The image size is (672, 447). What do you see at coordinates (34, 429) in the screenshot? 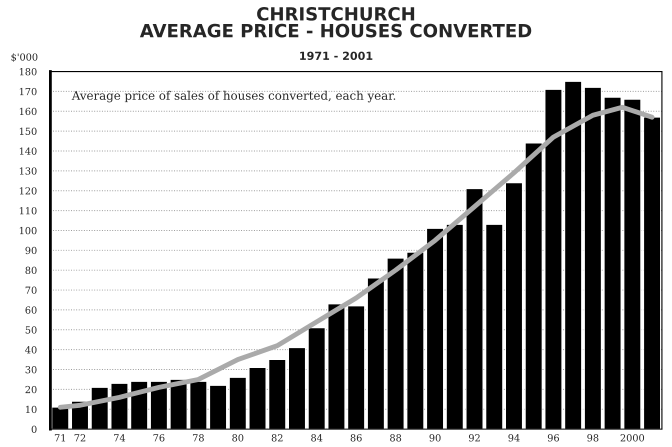
I see `y-tick-label: 0` at bounding box center [34, 429].